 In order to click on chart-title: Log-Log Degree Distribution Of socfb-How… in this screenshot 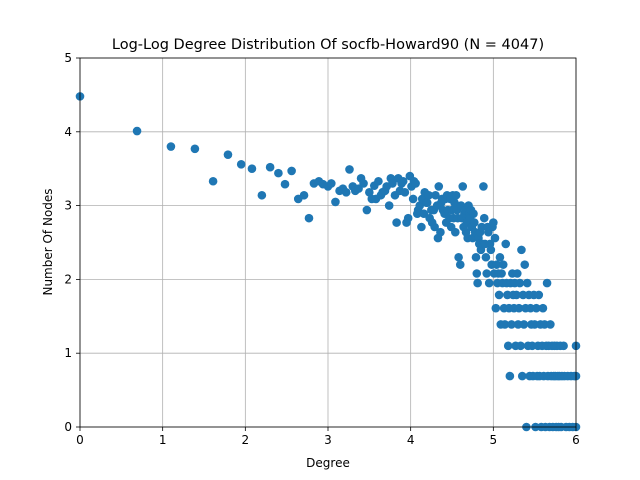, I will do `click(328, 45)`.